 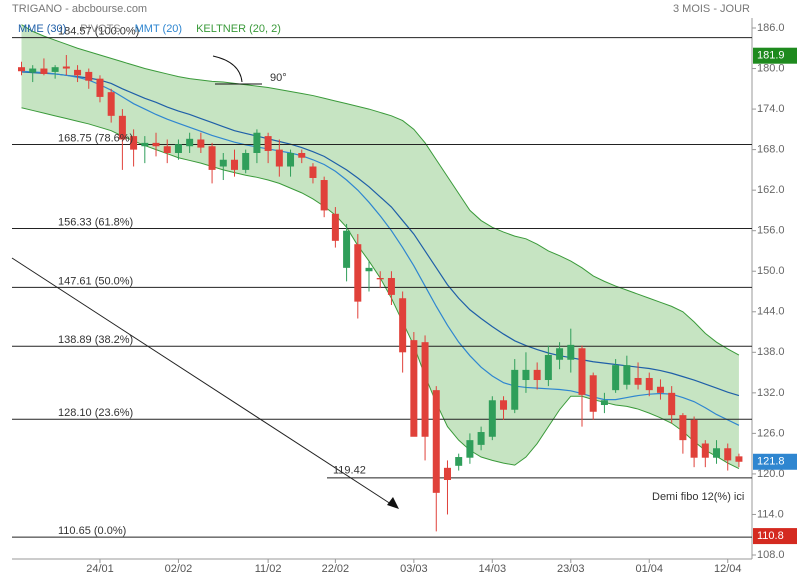 What do you see at coordinates (571, 569) in the screenshot?
I see `x-tick-label: 23/03` at bounding box center [571, 569].